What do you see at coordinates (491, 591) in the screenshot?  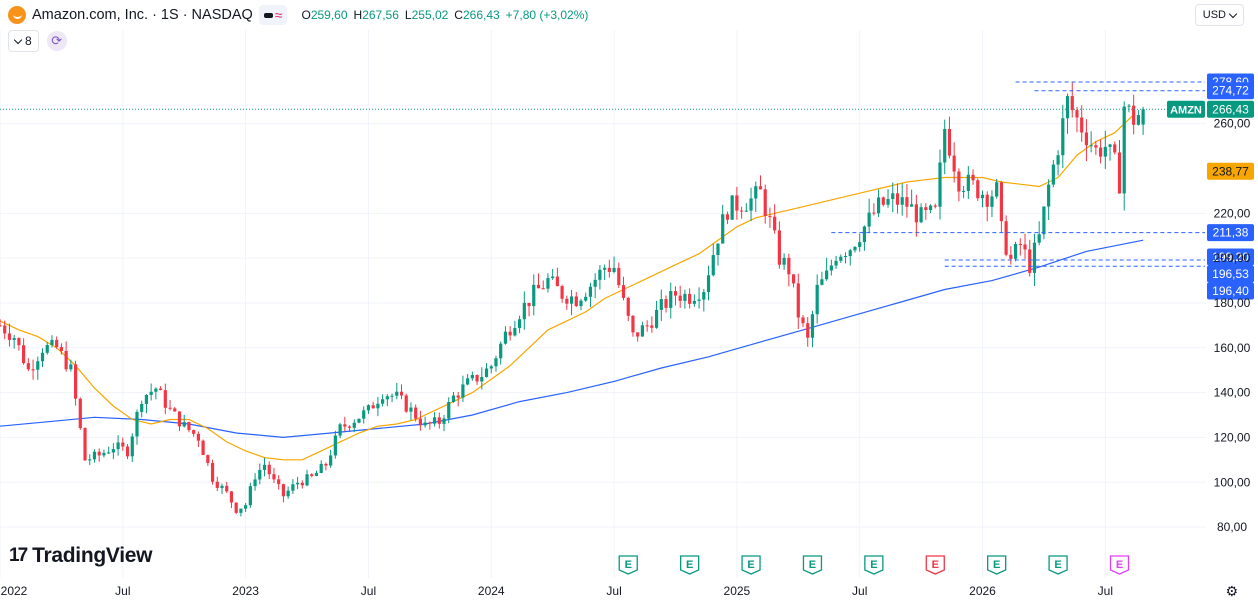 I see `x-tick-label: 2024` at bounding box center [491, 591].